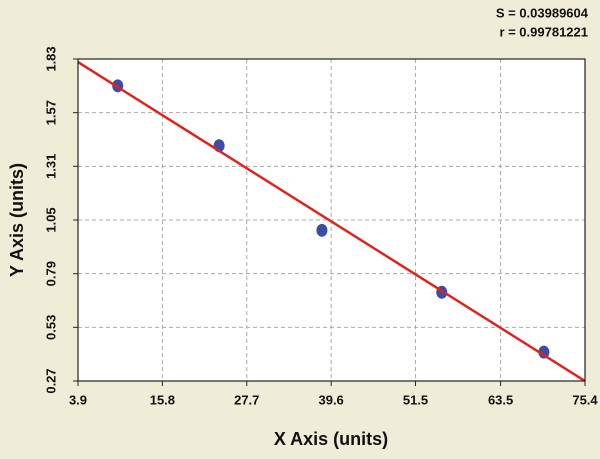 The height and width of the screenshot is (459, 600). I want to click on annotation: r = 0.99781221, so click(543, 31).